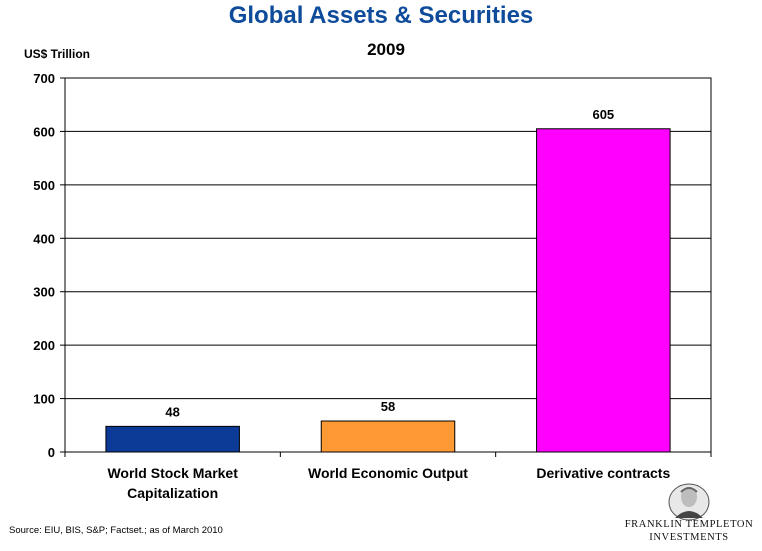  I want to click on y-tick-label: 700, so click(44, 78).